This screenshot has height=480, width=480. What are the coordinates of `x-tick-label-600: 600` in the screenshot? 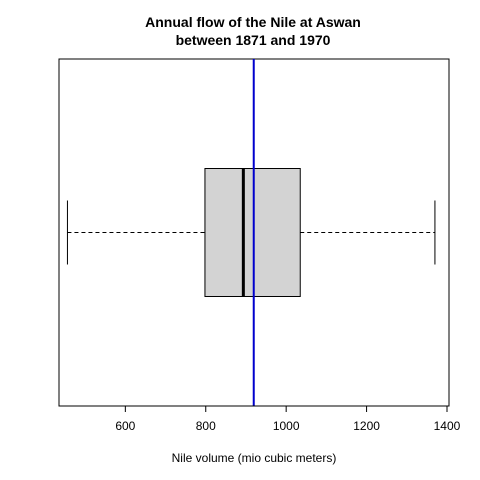 It's located at (125, 426).